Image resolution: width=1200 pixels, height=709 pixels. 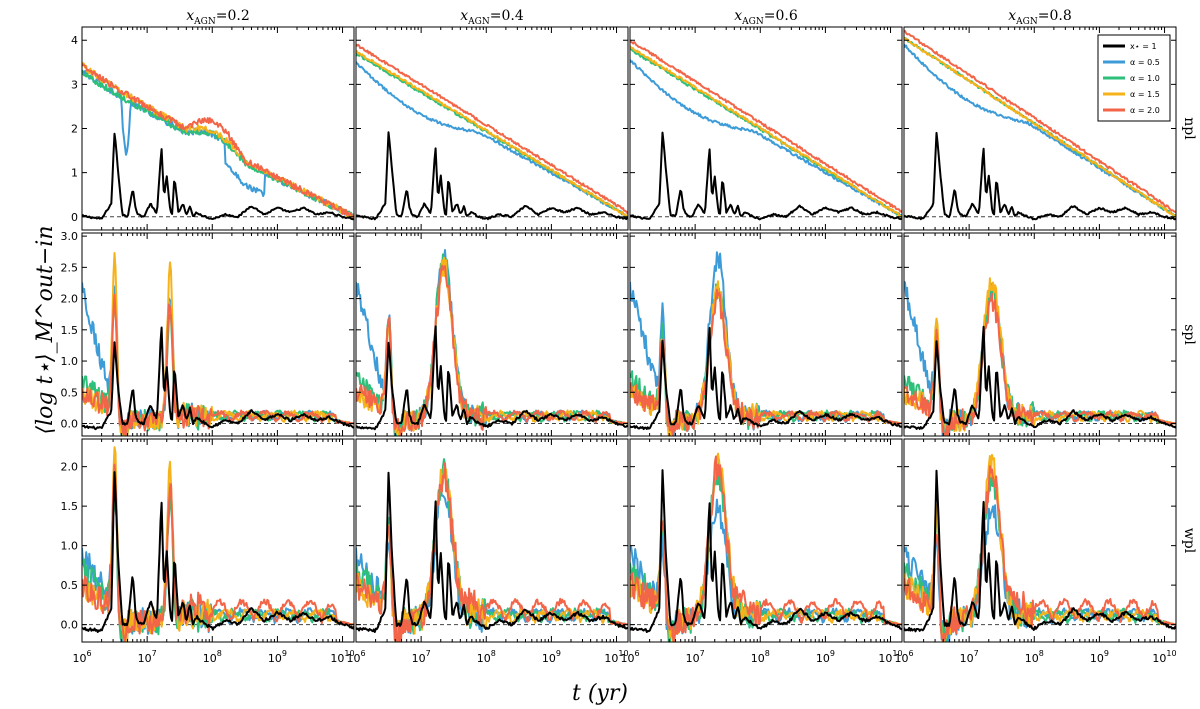 I want to click on y-tick-label: 2, so click(x=74, y=129).